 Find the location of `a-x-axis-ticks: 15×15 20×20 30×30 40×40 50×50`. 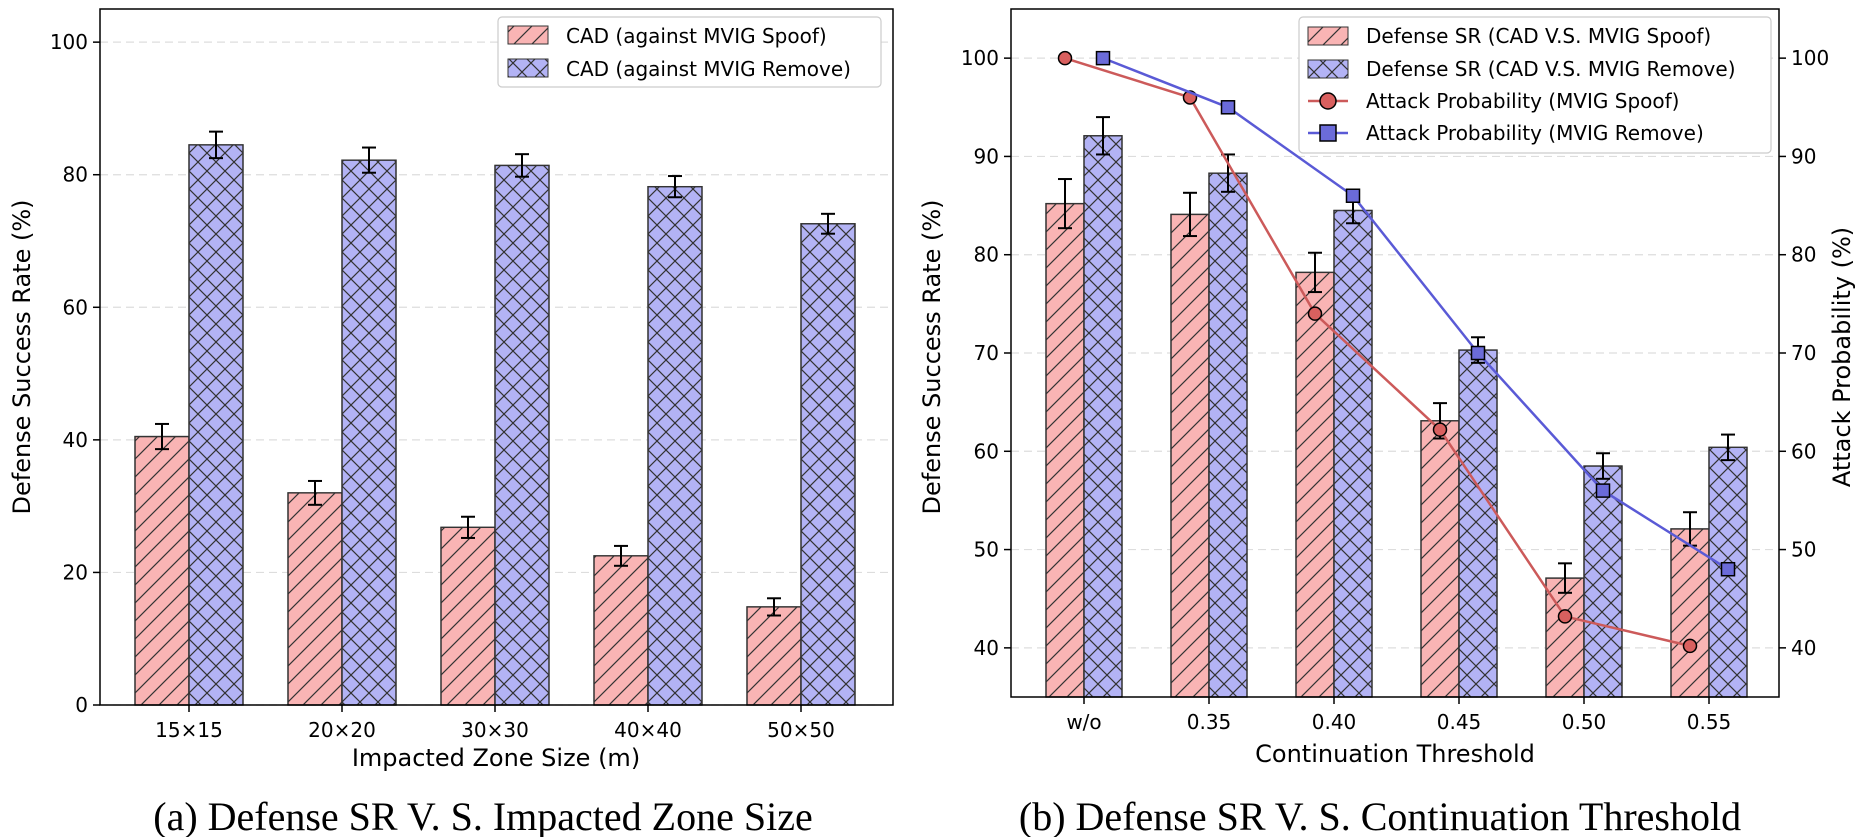

a-x-axis-ticks: 15×15 20×20 30×30 40×40 50×50 is located at coordinates (495, 723).